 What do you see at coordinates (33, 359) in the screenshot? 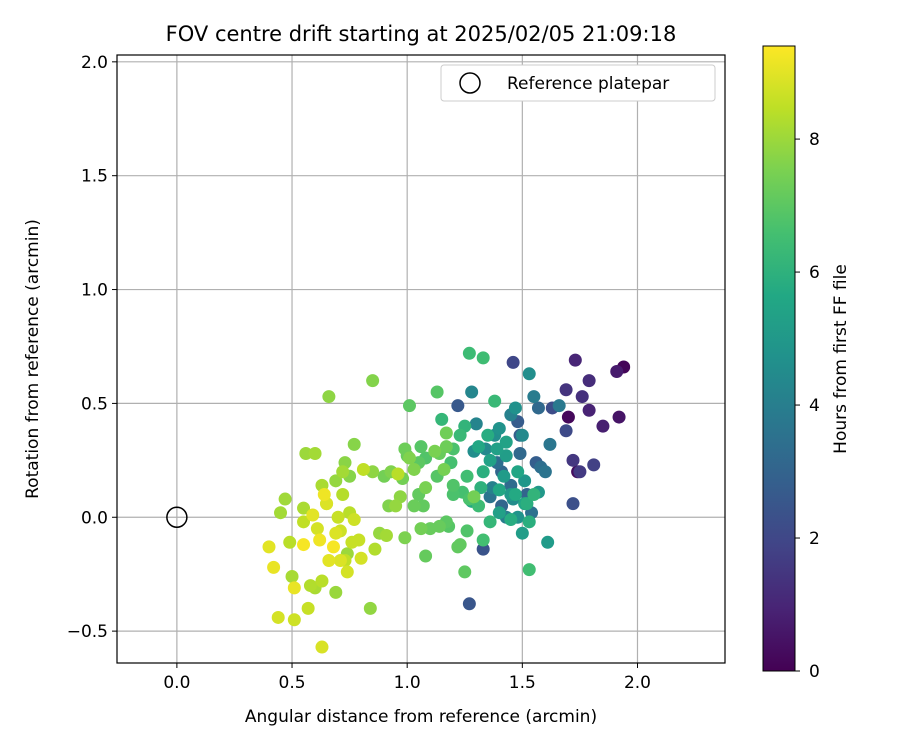
I see `y-axis-label: Rotation from reference (arcmin)` at bounding box center [33, 359].